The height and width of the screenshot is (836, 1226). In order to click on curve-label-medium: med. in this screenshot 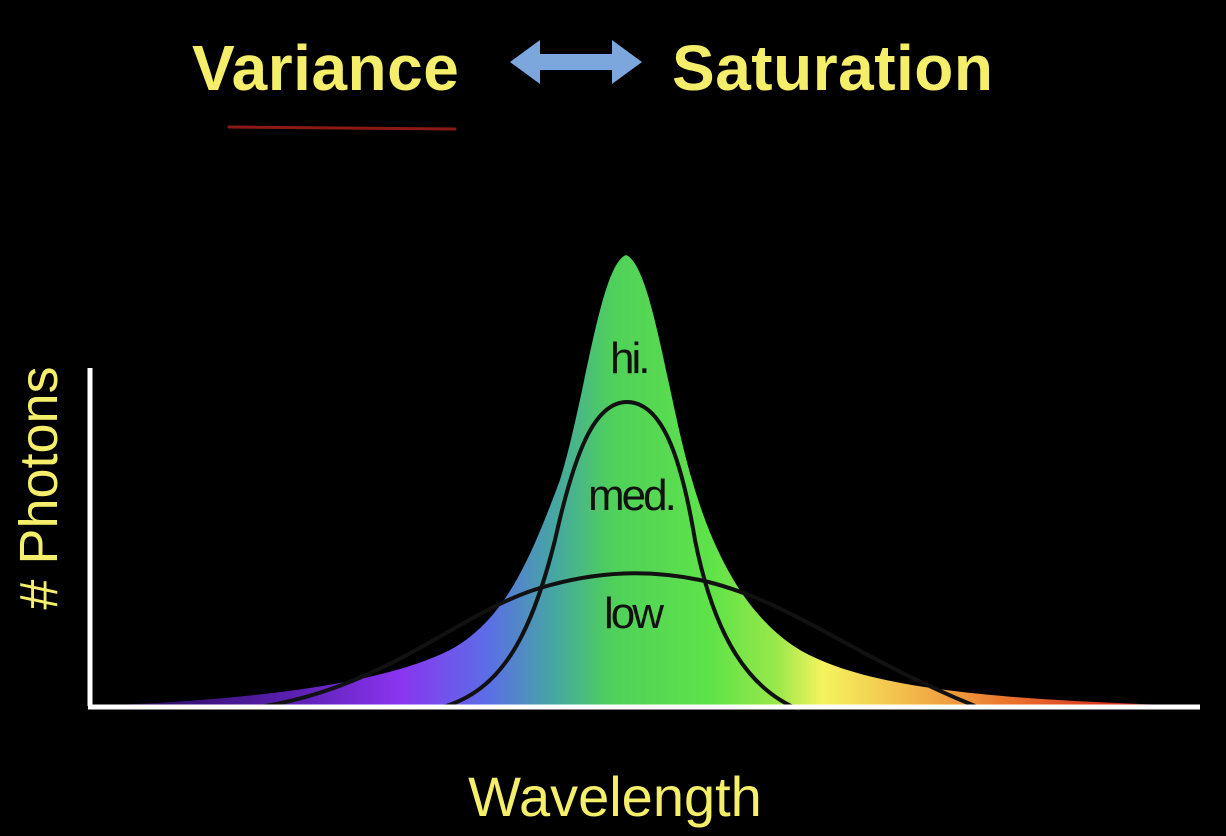, I will do `click(631, 495)`.